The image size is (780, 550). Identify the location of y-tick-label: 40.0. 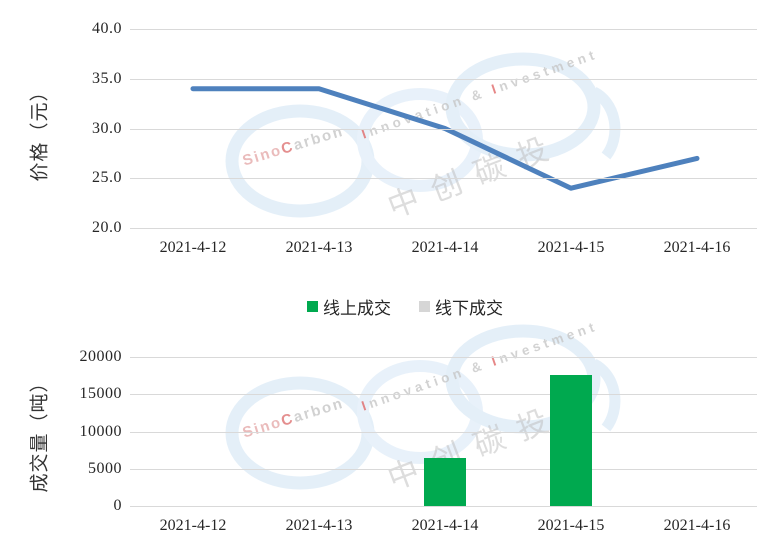
(107, 28).